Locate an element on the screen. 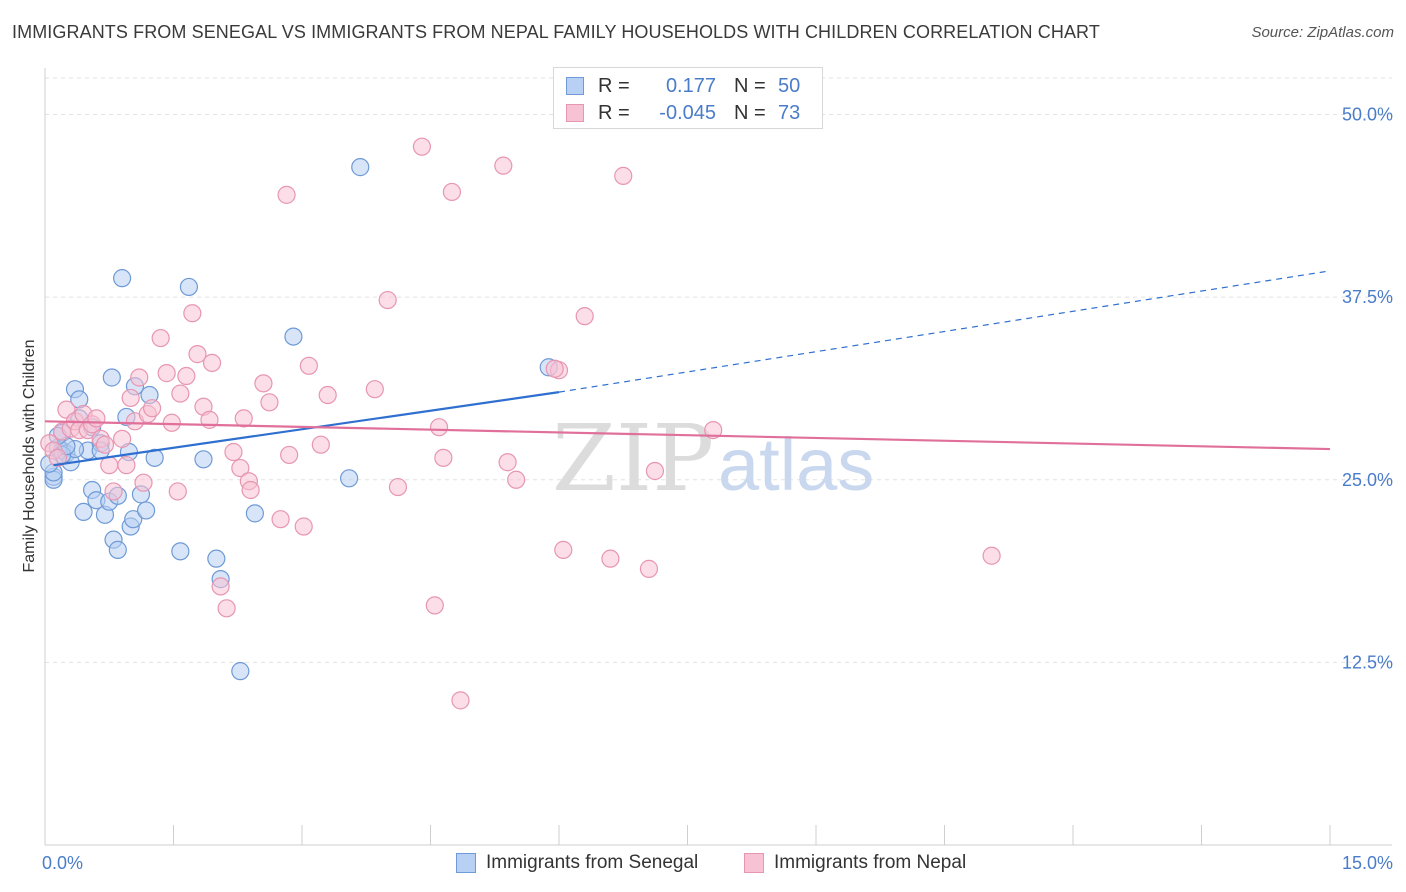 The image size is (1406, 892). legend-row-nepal: R = -0.045 N = 73 is located at coordinates (683, 113).